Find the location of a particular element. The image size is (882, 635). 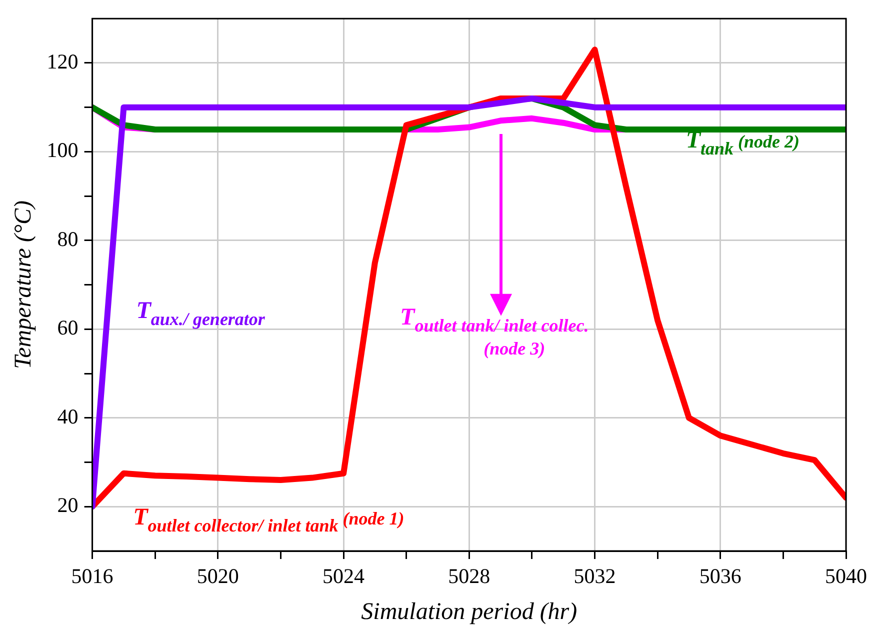

x-tick-label: 5024 is located at coordinates (344, 576).